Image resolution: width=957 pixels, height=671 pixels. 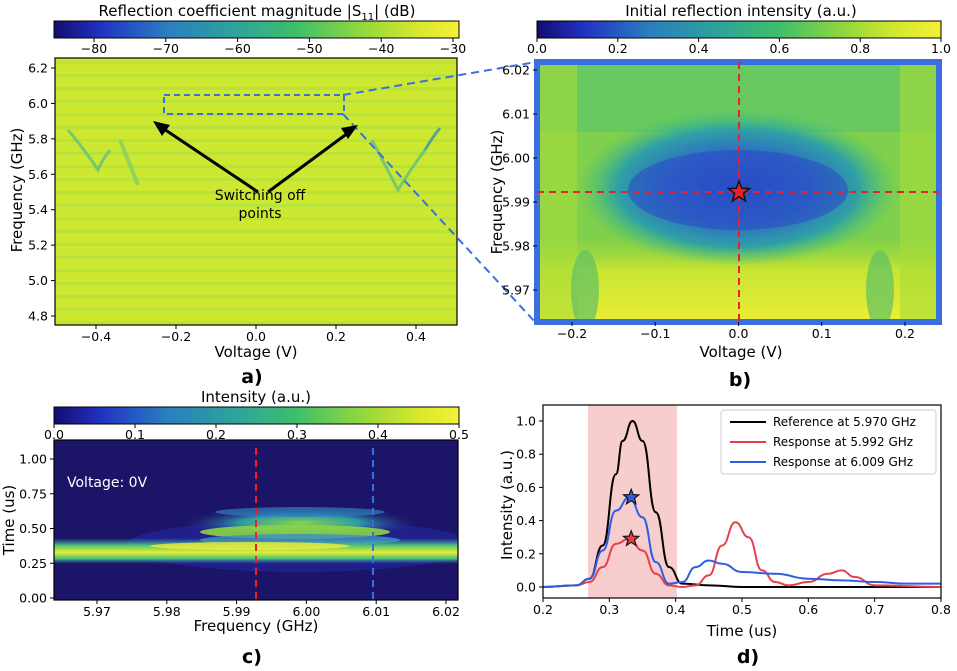 I want to click on x-axis-d-tick-label: 0.2, so click(x=543, y=609).